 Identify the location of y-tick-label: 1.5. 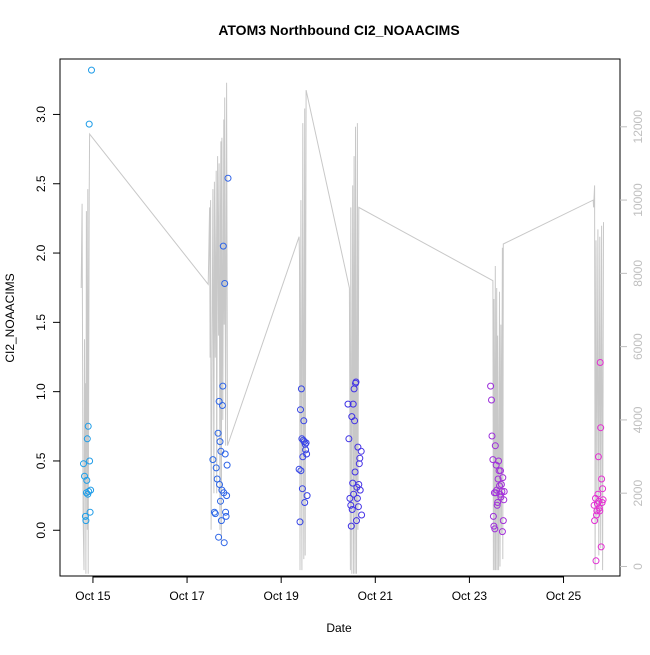
(41, 322).